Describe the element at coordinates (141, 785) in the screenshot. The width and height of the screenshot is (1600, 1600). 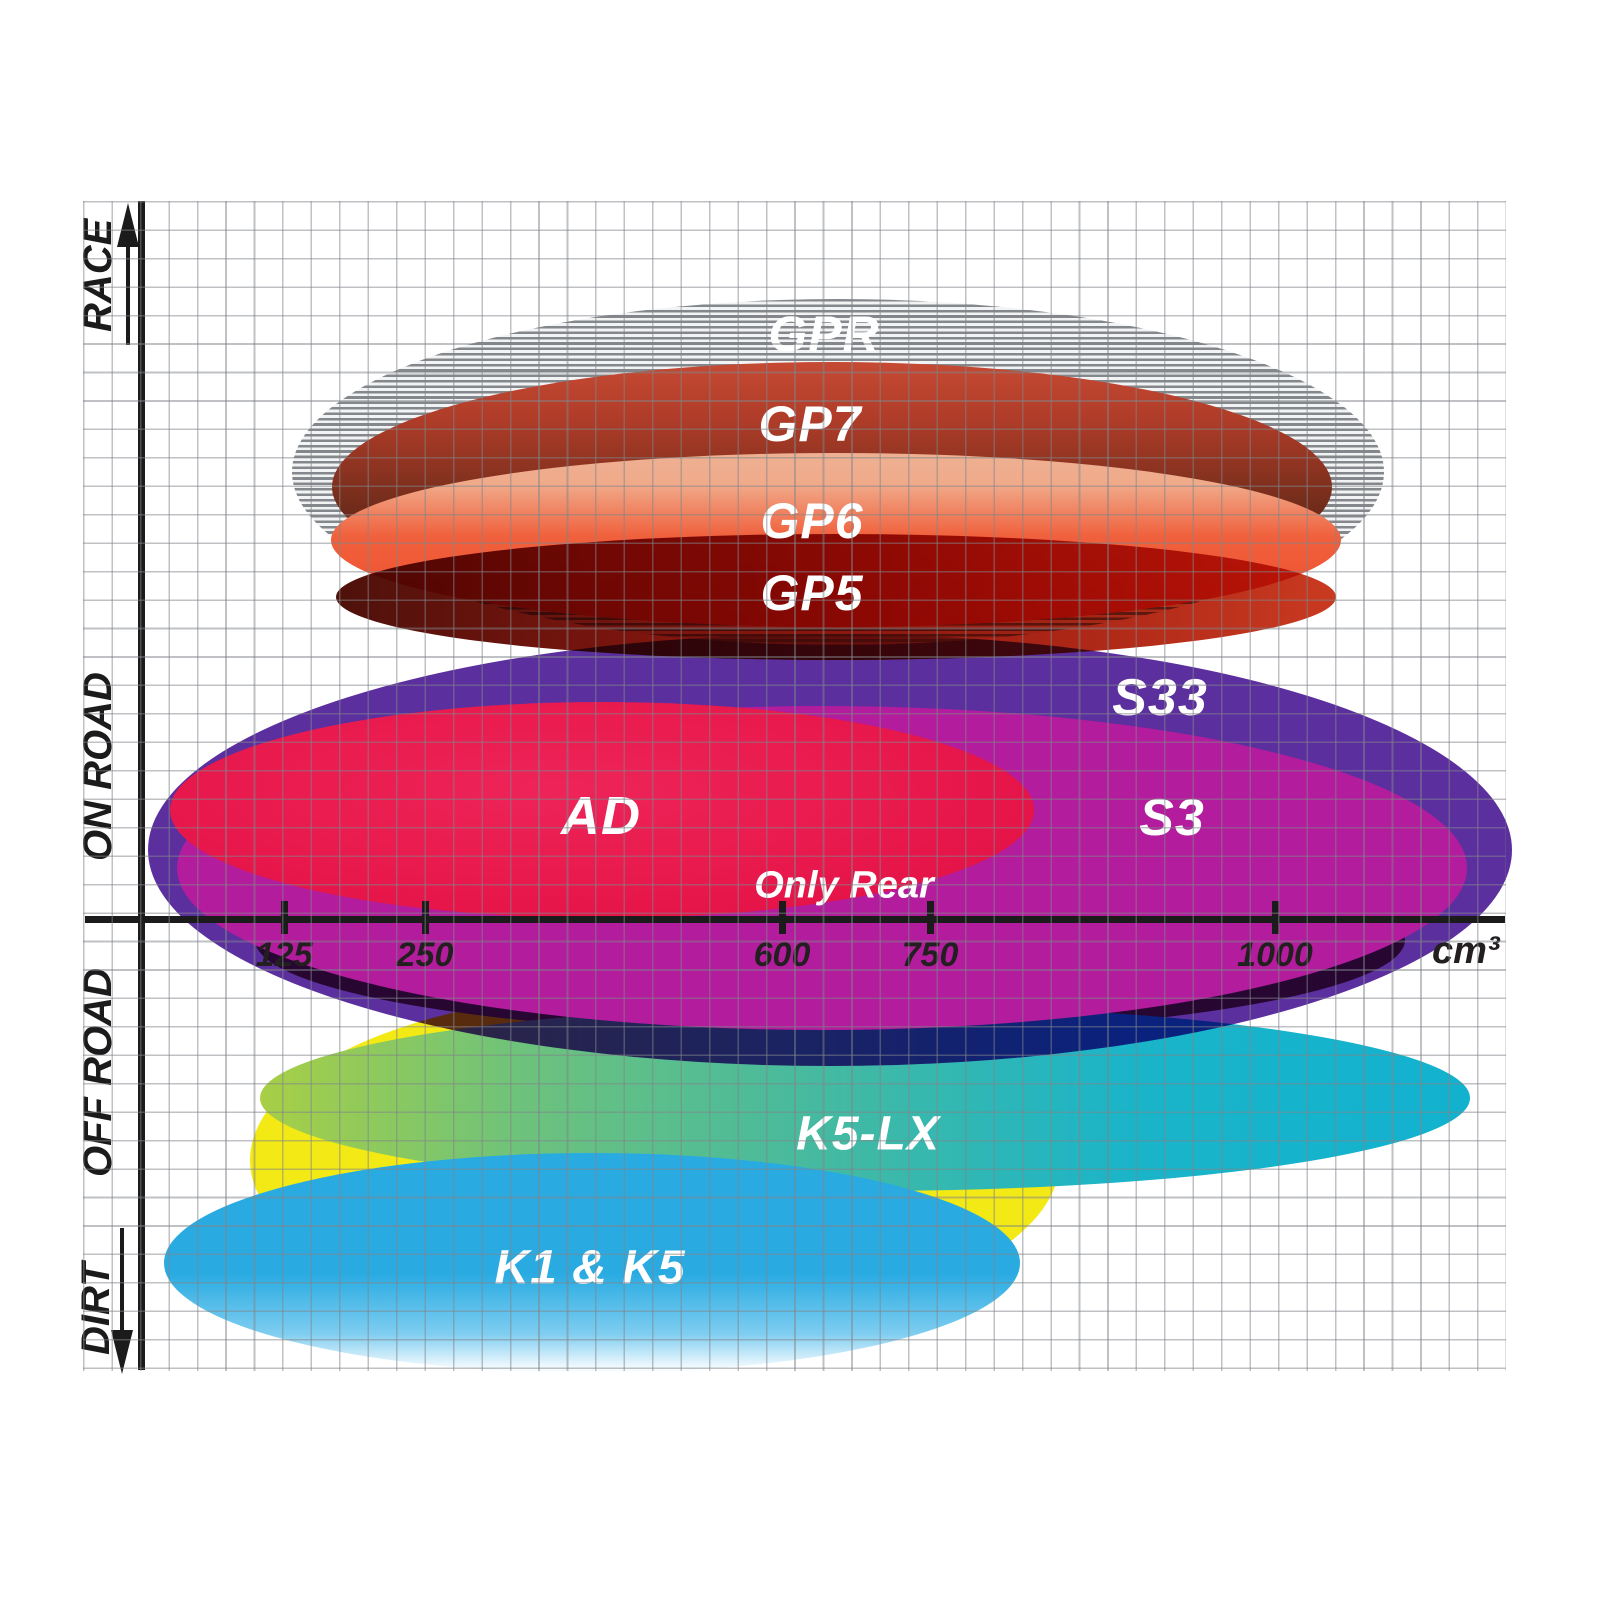
I see `y-axis-line` at that location.